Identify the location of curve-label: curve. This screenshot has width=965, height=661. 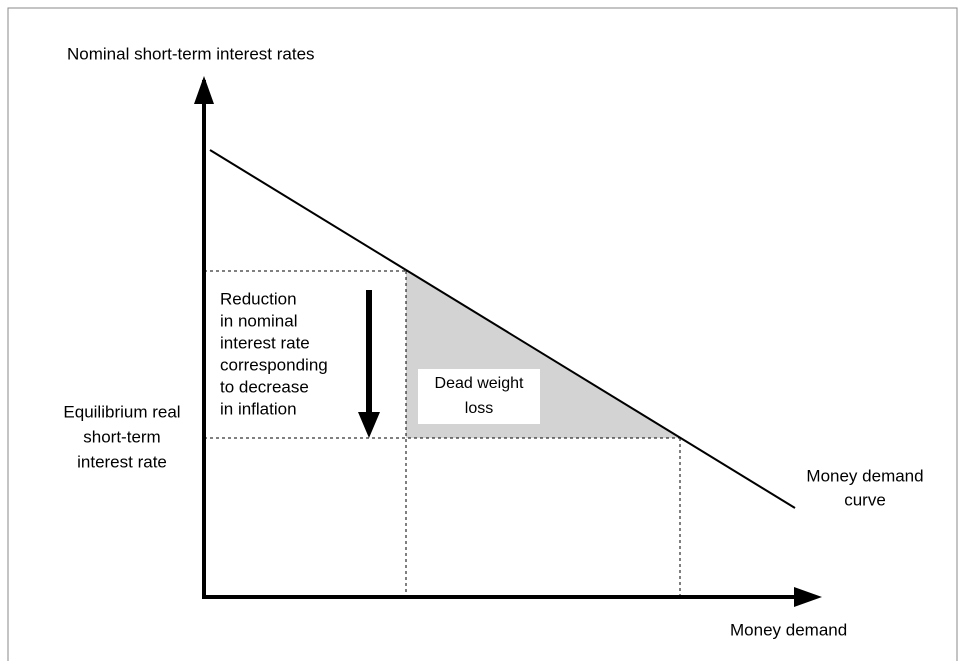
(865, 499).